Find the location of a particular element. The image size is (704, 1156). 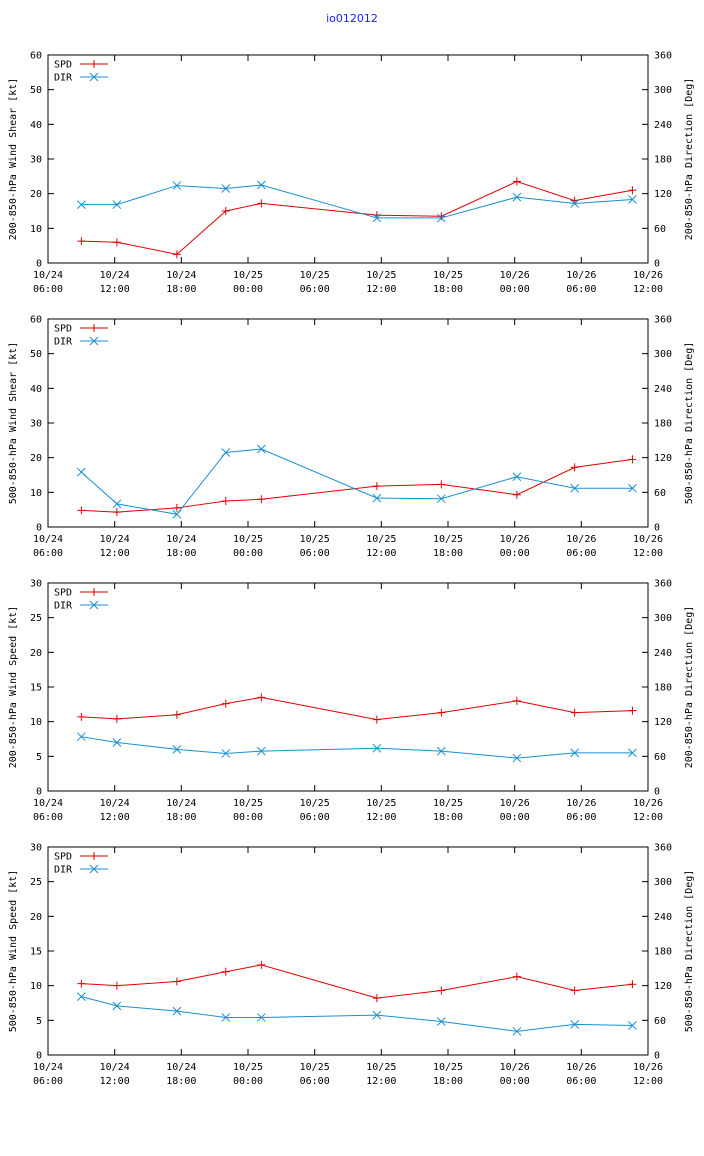

series-line-spd is located at coordinates (357, 708).